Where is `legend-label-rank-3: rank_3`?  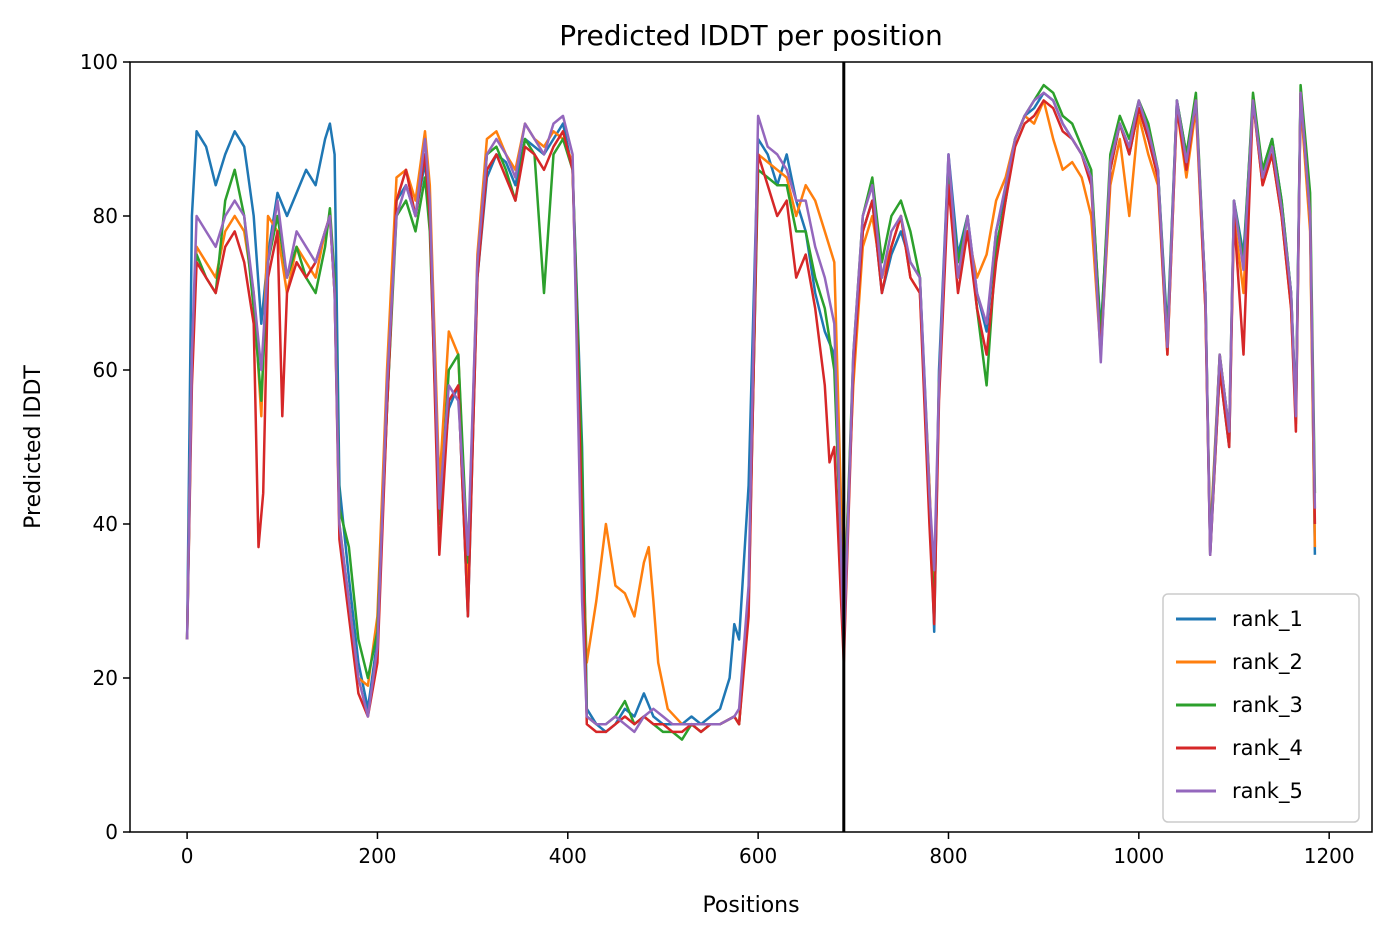
legend-label-rank-3: rank_3 is located at coordinates (1267, 705).